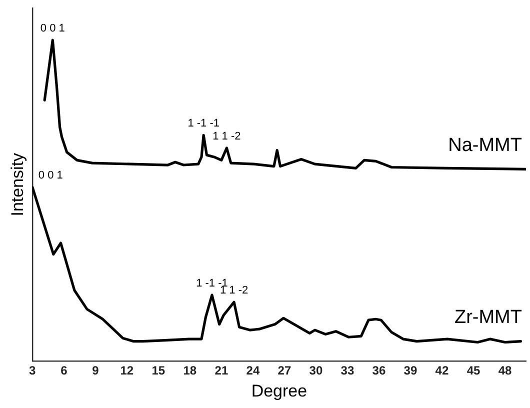 This screenshot has height=408, width=530. Describe the element at coordinates (279, 390) in the screenshot. I see `x-axis-title: Degree` at that location.